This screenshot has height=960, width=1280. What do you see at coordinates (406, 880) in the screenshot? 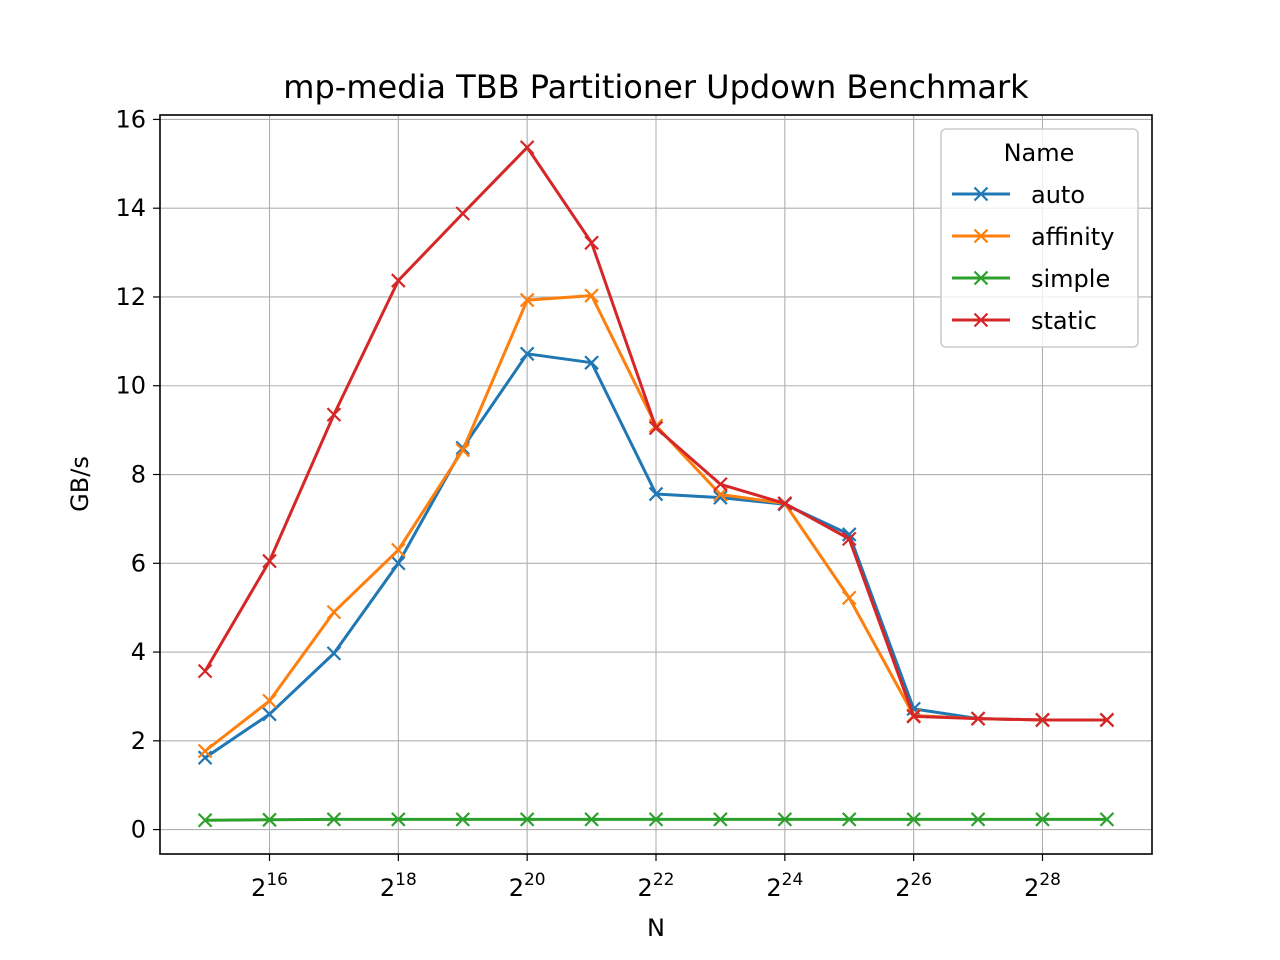
I see `x-tick-exponent: 18` at bounding box center [406, 880].